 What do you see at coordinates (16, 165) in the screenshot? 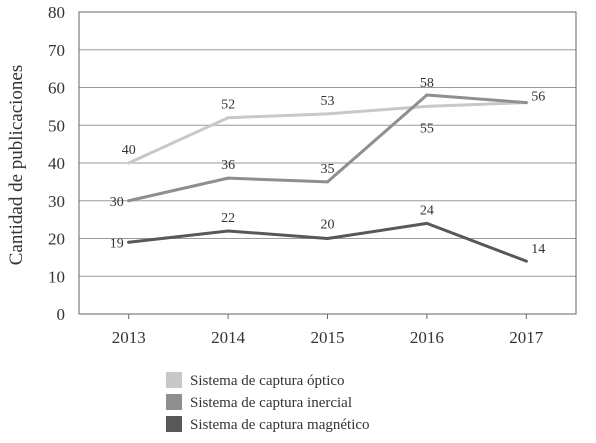
I see `y-axis-title: Cantidad de publicaciones` at bounding box center [16, 165].